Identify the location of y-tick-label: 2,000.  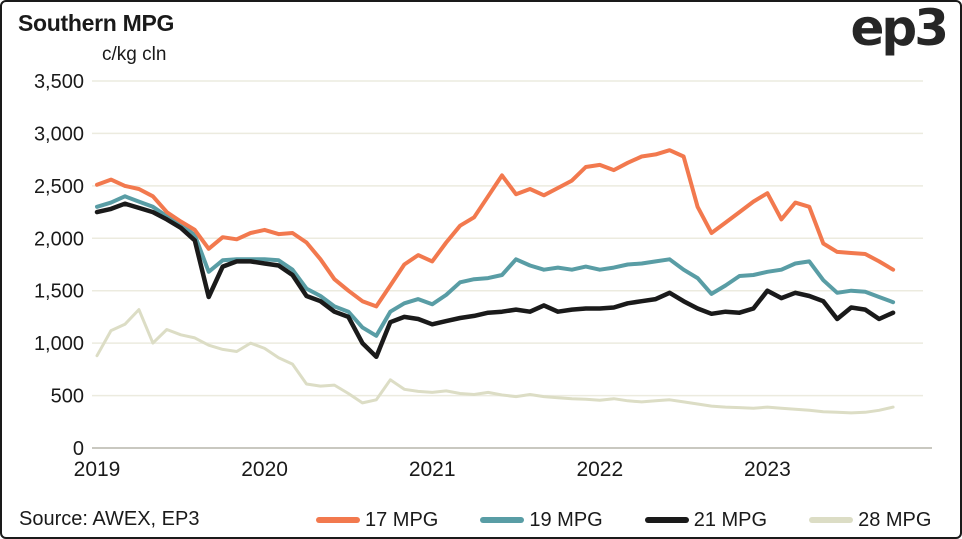
(59, 239).